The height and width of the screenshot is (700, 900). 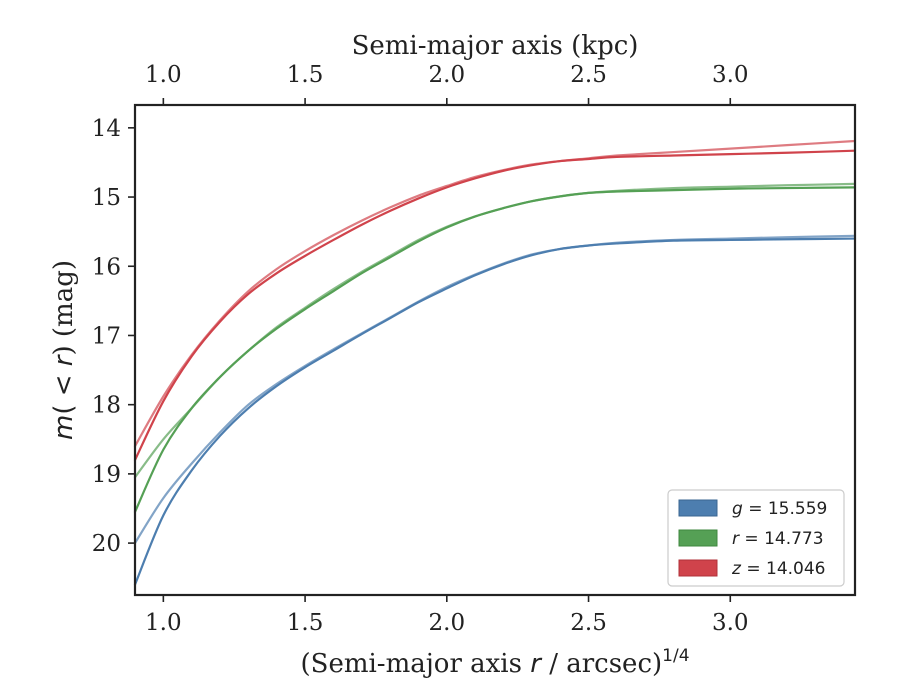 What do you see at coordinates (495, 46) in the screenshot?
I see `top-x-axis-title: Semi-major axis (kpc)` at bounding box center [495, 46].